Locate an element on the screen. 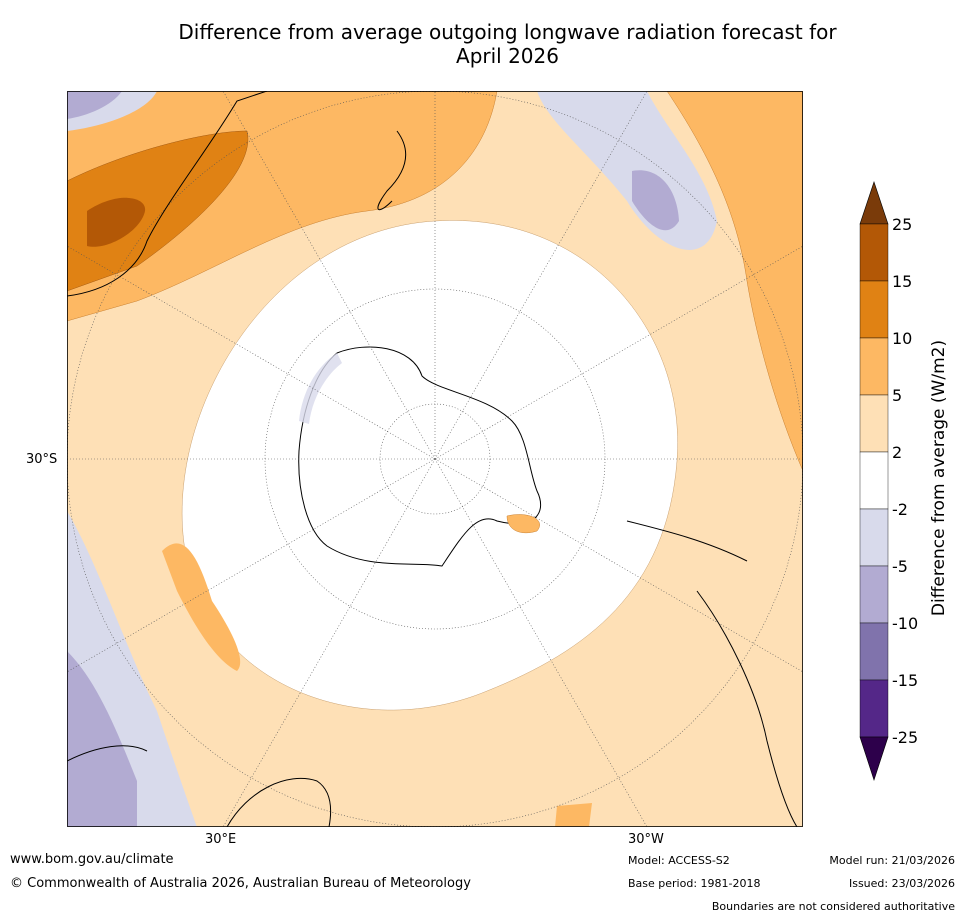 The image size is (965, 919). lat-label-30s: 30°S is located at coordinates (42, 459).